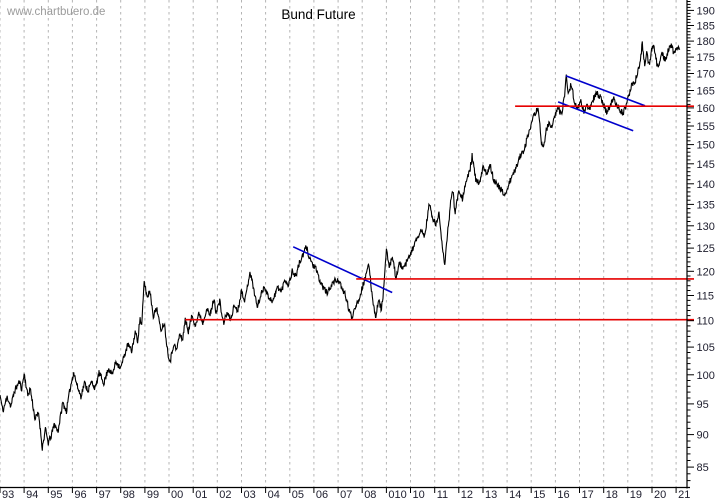 The image size is (723, 499). I want to click on y-tick-label: 145, so click(706, 165).